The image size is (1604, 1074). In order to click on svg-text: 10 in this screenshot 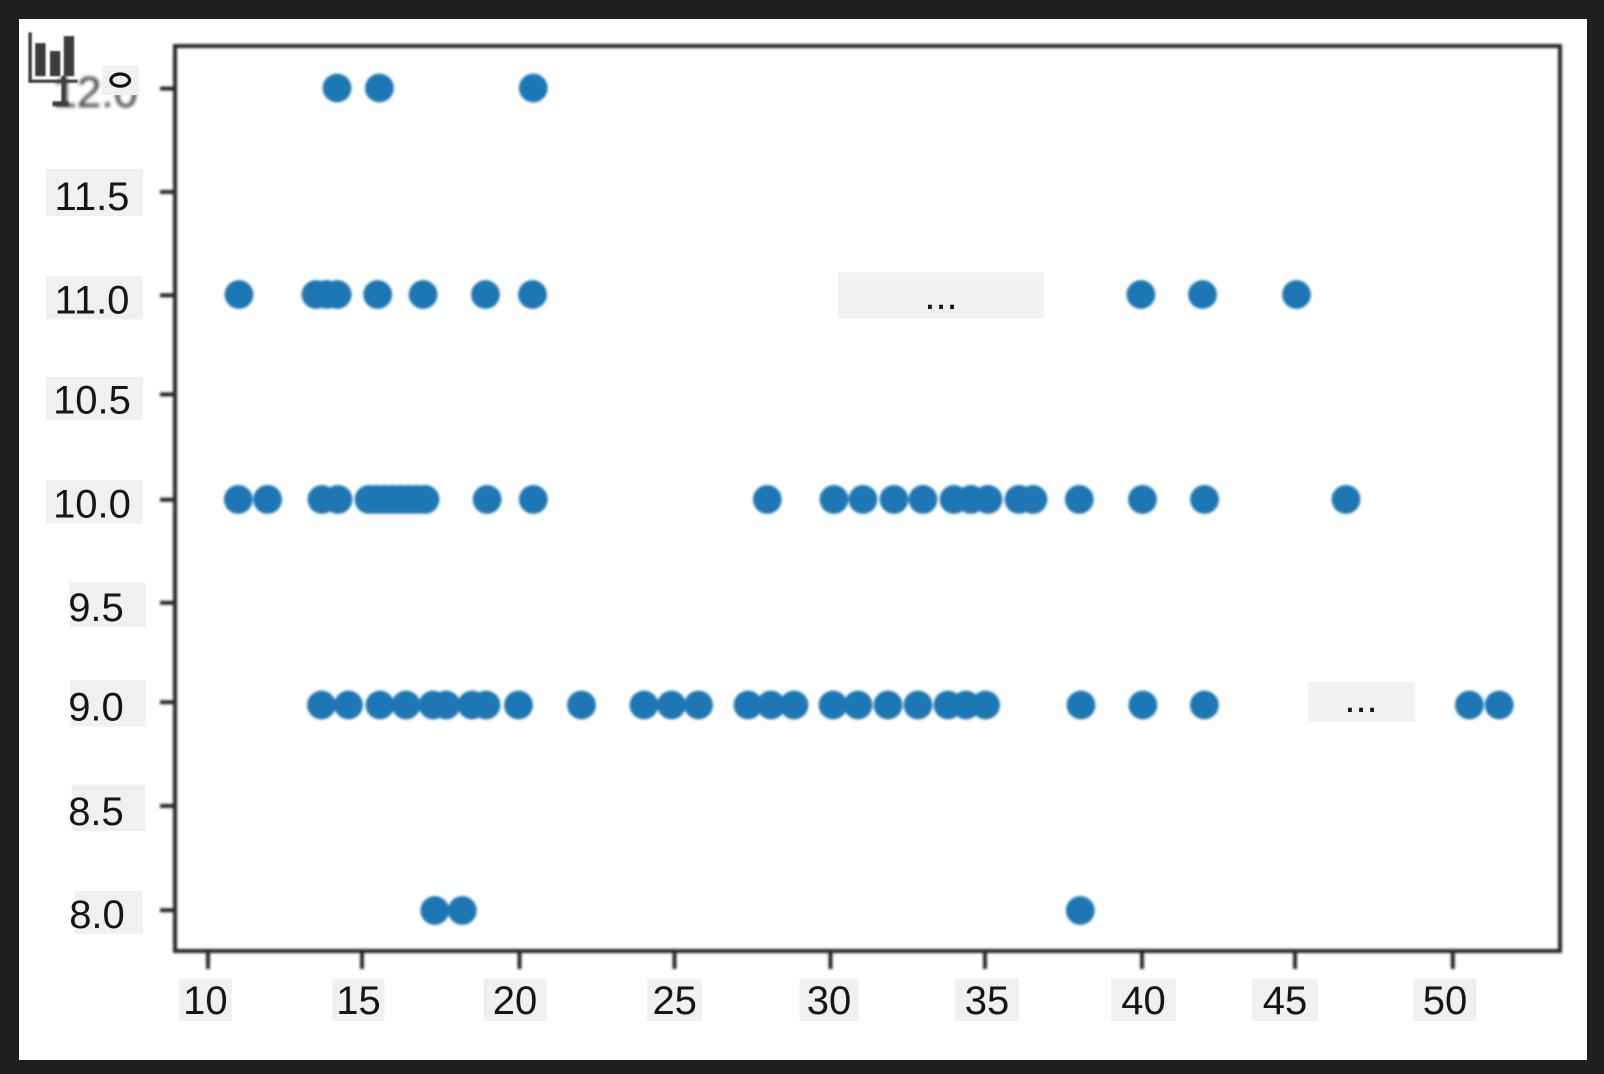, I will do `click(205, 1001)`.